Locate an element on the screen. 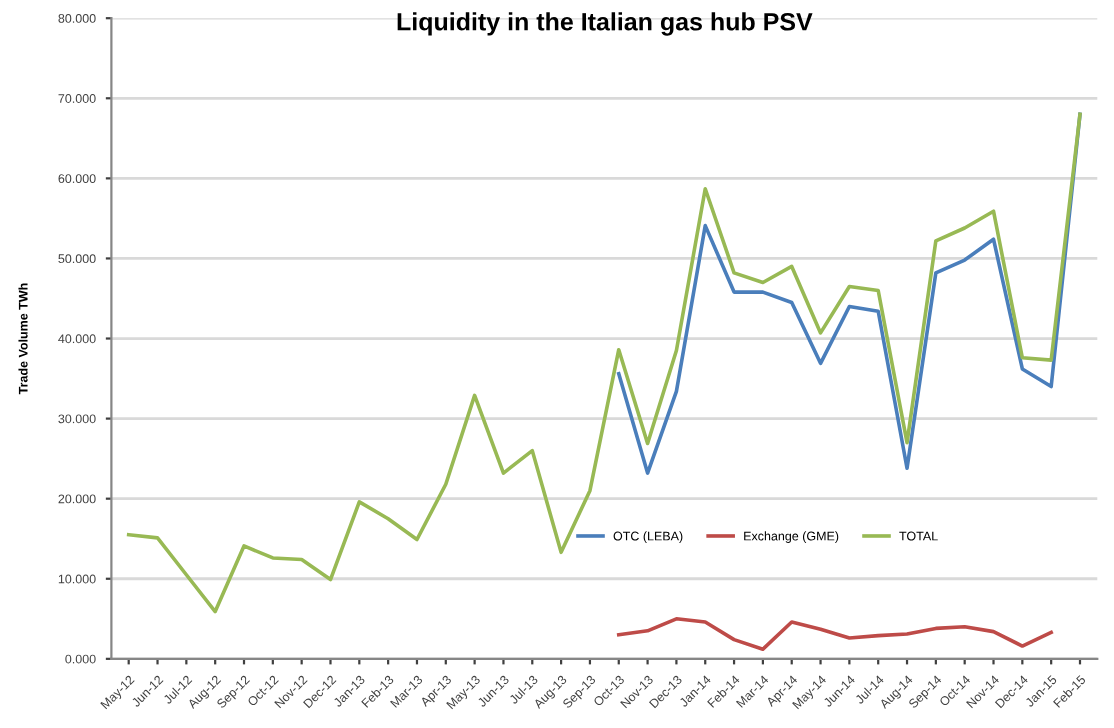  line-series is located at coordinates (834, 634).